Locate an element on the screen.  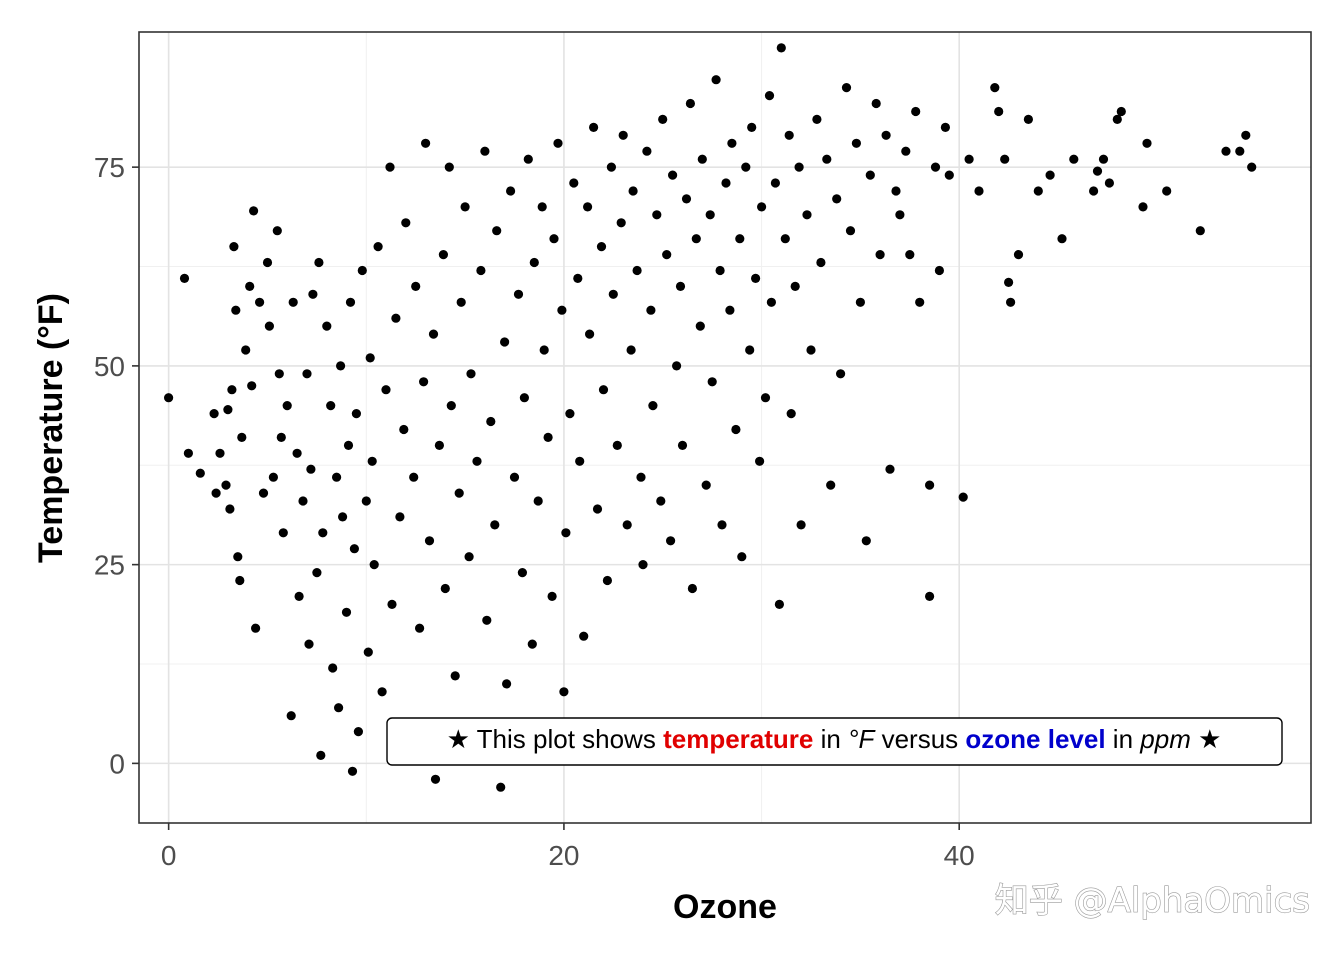
annotation-temperature: temperature is located at coordinates (738, 739).